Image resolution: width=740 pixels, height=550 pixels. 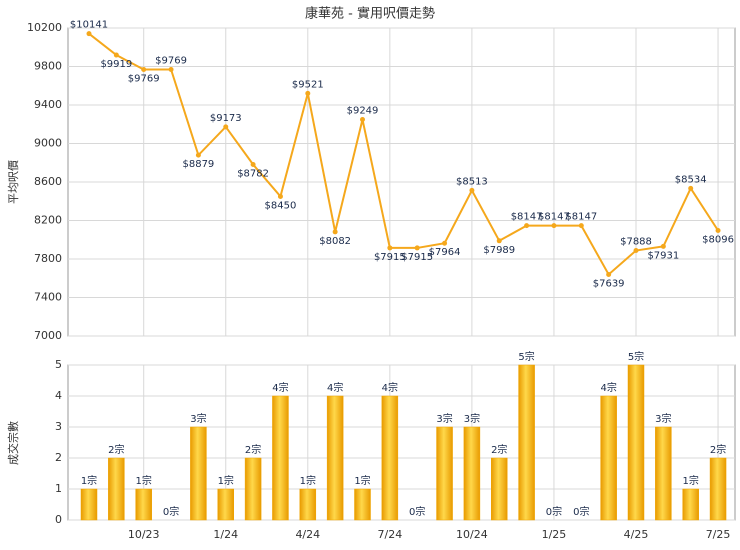 What do you see at coordinates (13, 182) in the screenshot?
I see `y-axis-label: 平均呎價` at bounding box center [13, 182].